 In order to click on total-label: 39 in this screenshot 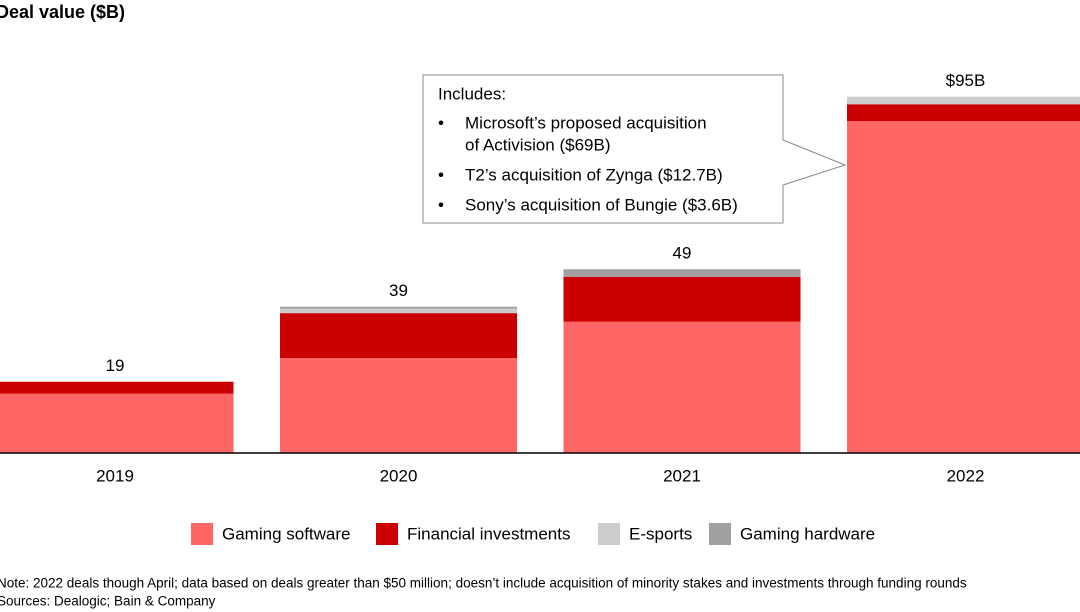, I will do `click(398, 290)`.